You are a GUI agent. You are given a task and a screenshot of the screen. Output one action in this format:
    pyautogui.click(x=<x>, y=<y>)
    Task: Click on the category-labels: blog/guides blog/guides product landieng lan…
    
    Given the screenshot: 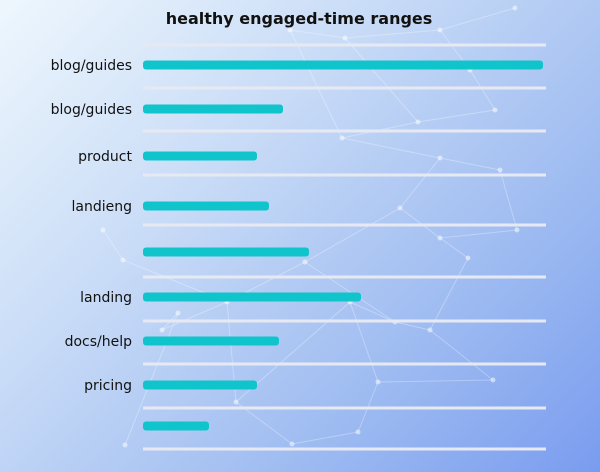 What is the action you would take?
    pyautogui.click(x=92, y=226)
    